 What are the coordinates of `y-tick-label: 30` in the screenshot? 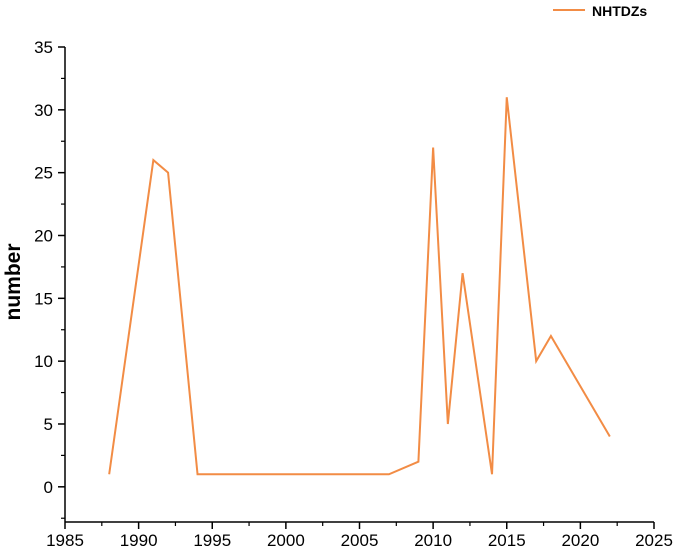 It's located at (43, 110).